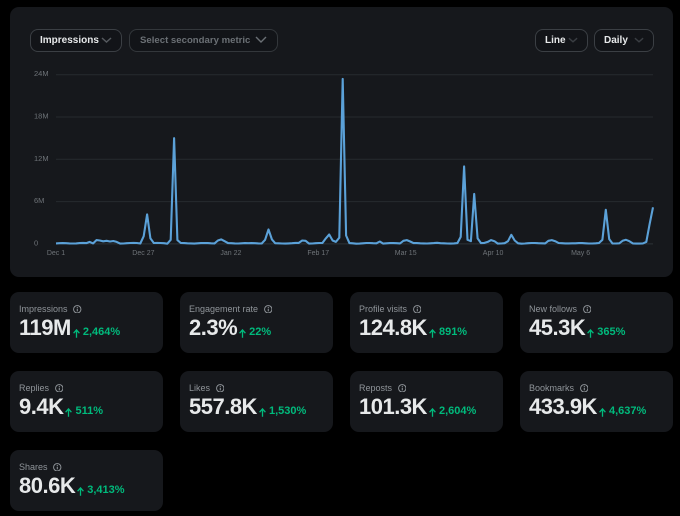 The height and width of the screenshot is (516, 680). What do you see at coordinates (406, 253) in the screenshot?
I see `svg-text: Mar 15` at bounding box center [406, 253].